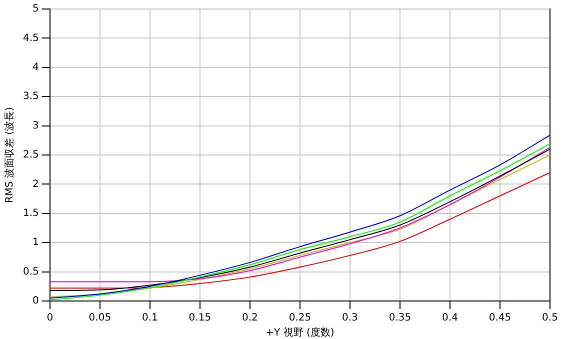  What do you see at coordinates (35, 9) in the screenshot?
I see `y-tick-label: 5` at bounding box center [35, 9].